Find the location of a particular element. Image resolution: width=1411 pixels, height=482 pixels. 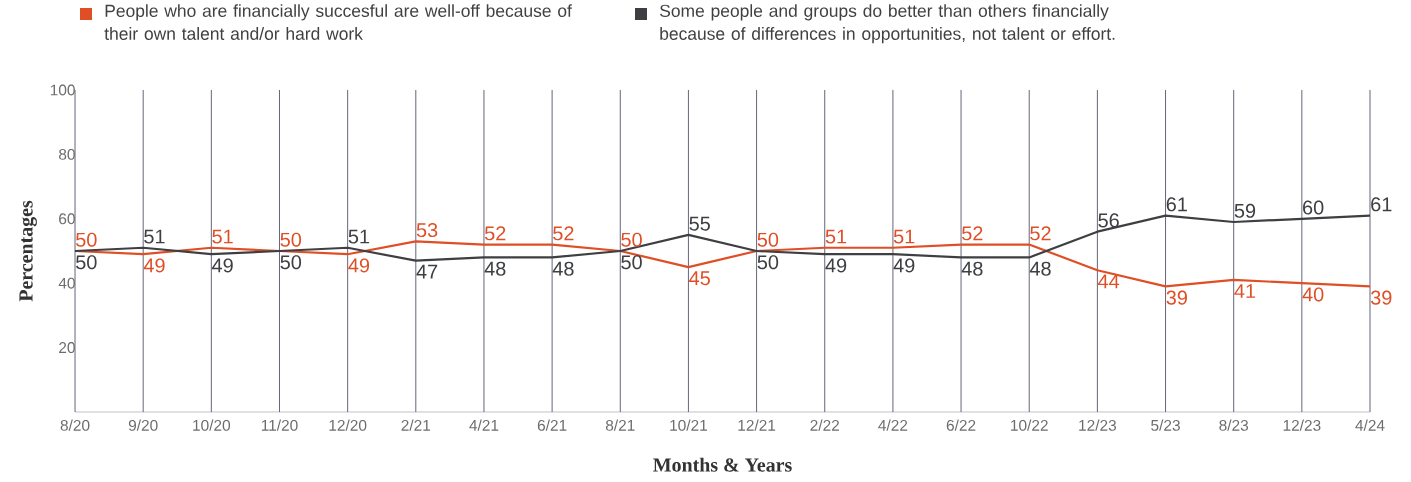

data-label: 60 is located at coordinates (1313, 207).